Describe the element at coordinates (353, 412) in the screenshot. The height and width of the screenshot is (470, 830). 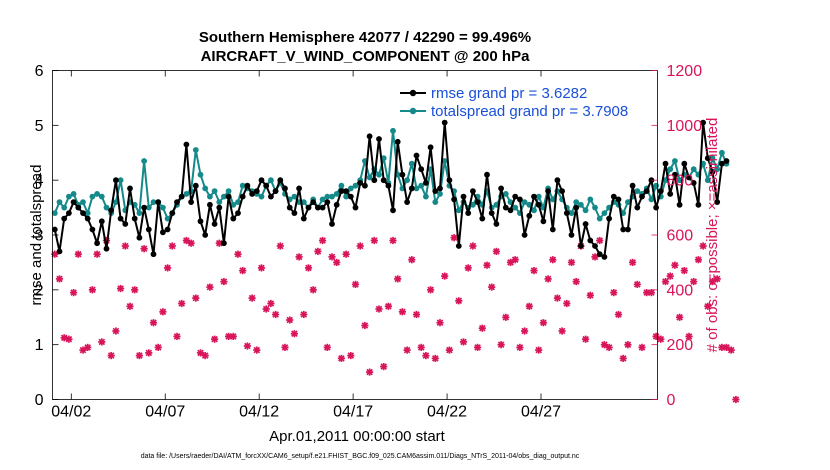
I see `x-tick-label: 04/17` at that location.